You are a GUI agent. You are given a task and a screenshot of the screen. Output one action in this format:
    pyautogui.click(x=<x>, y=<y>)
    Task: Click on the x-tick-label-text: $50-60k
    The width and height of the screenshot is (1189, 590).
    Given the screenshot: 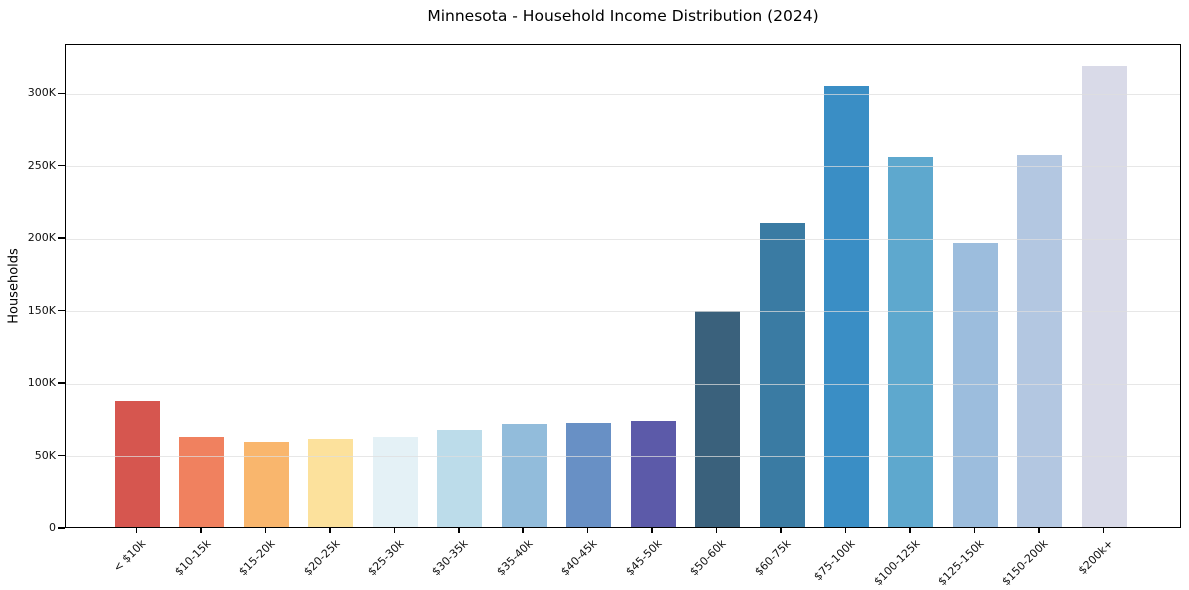 What is the action you would take?
    pyautogui.click(x=708, y=558)
    